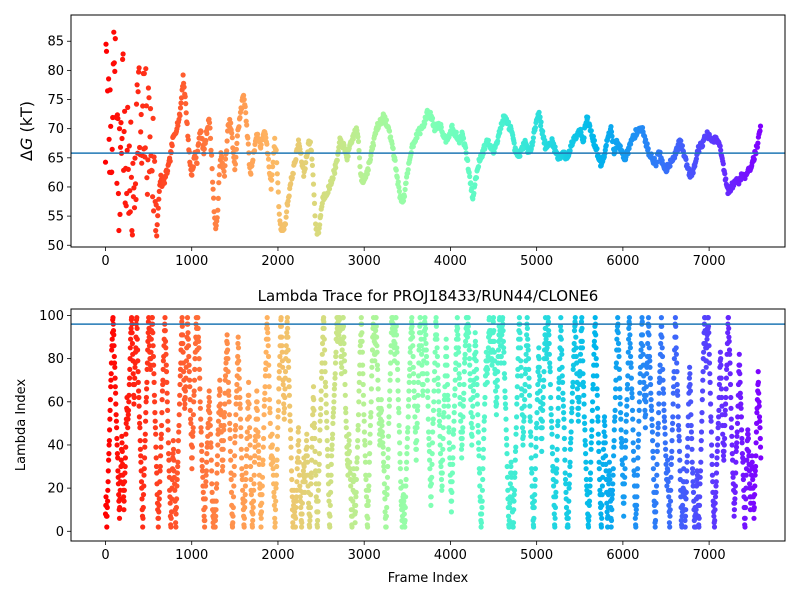  I want to click on dg-x-tick-label: 7000, so click(709, 261).